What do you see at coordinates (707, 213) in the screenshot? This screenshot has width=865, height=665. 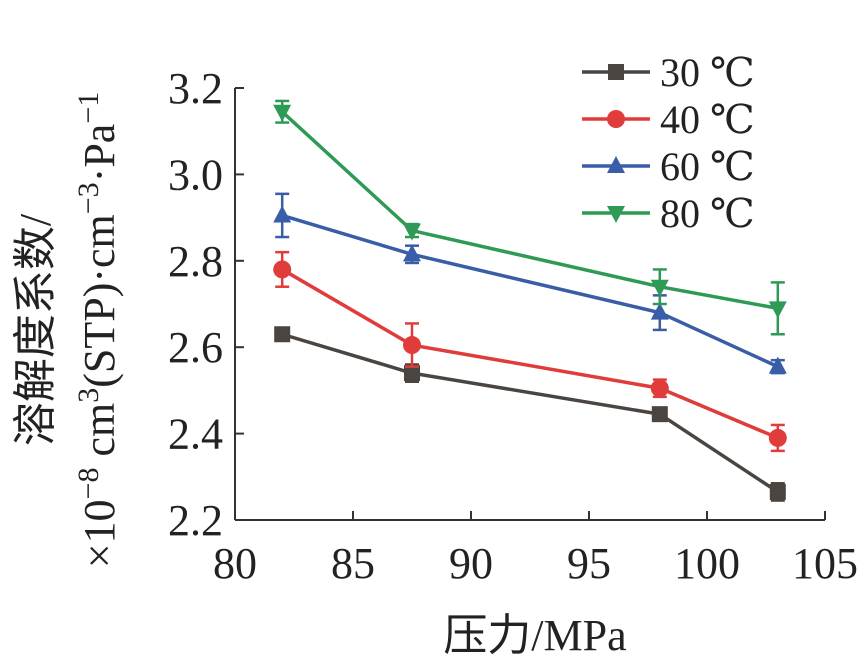 I see `legend-label: 80 ℃` at bounding box center [707, 213].